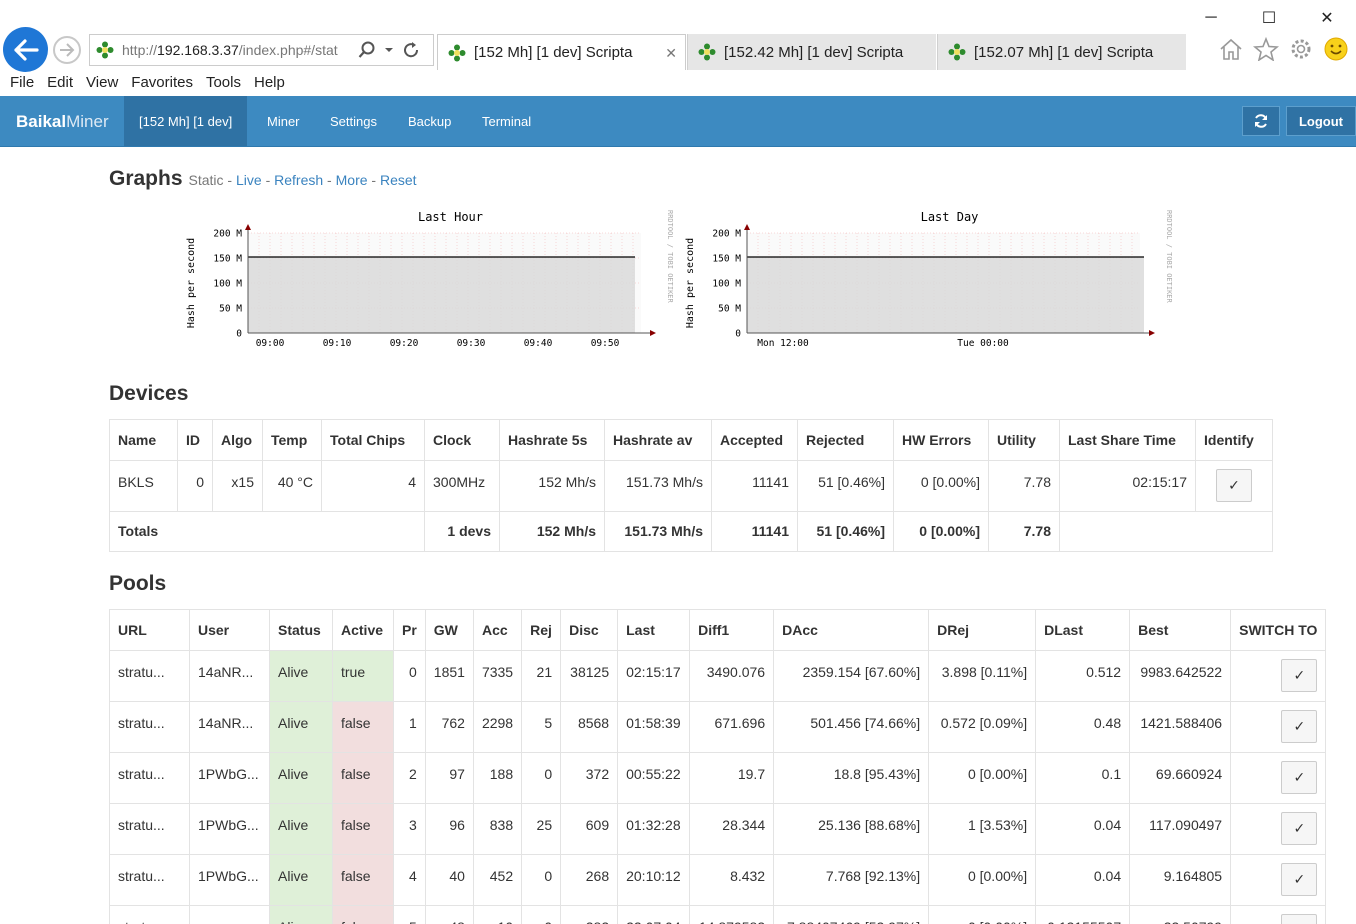 The image size is (1356, 924). What do you see at coordinates (1266, 49) in the screenshot?
I see `favorites-star-icon` at bounding box center [1266, 49].